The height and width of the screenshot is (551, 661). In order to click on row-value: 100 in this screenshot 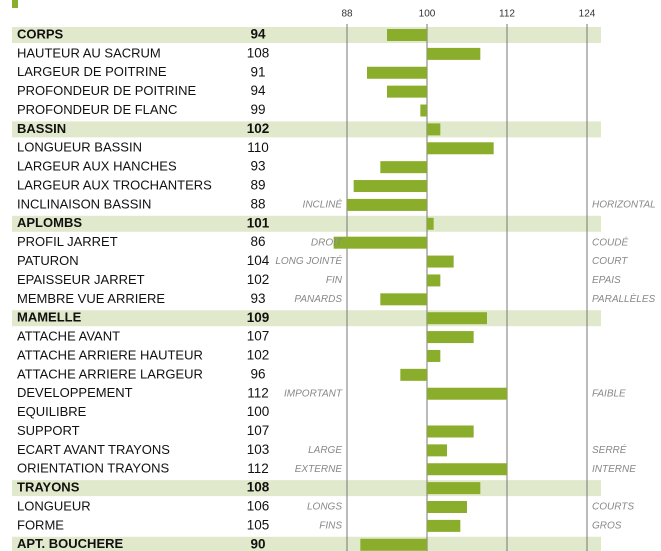, I will do `click(258, 411)`.